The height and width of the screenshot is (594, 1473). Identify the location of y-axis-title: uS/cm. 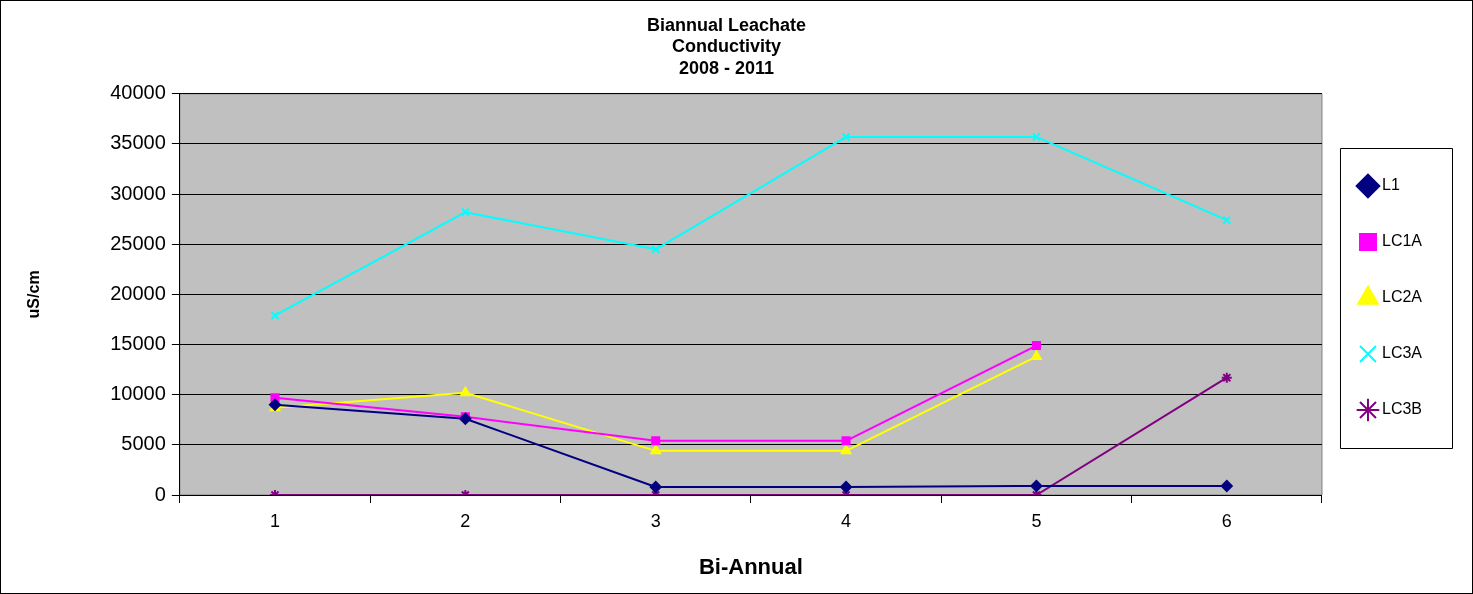
(34, 294).